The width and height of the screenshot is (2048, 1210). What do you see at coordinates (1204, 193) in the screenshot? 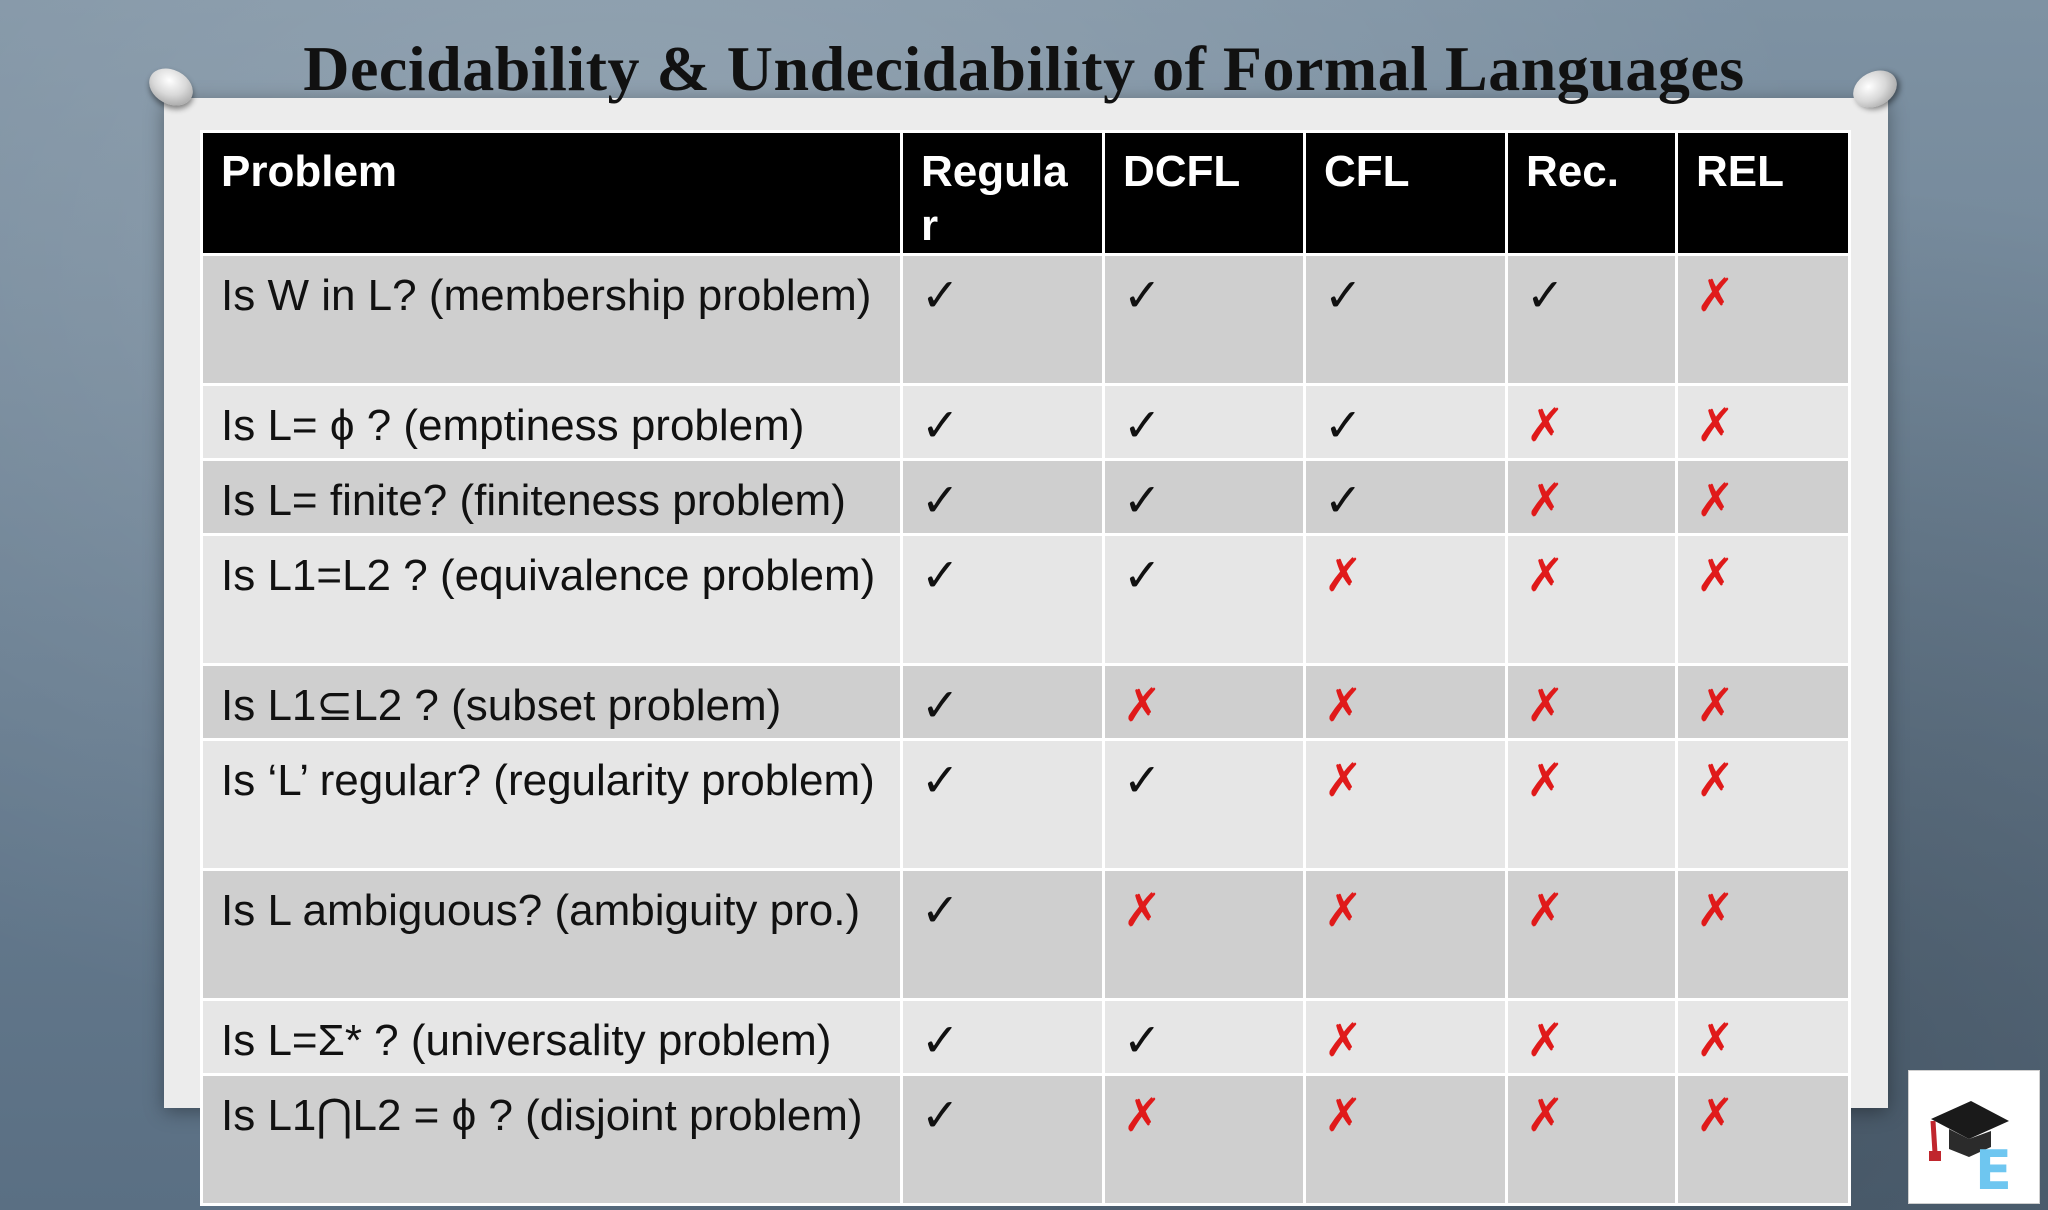
I see `header-dcfl: DCFL` at bounding box center [1204, 193].